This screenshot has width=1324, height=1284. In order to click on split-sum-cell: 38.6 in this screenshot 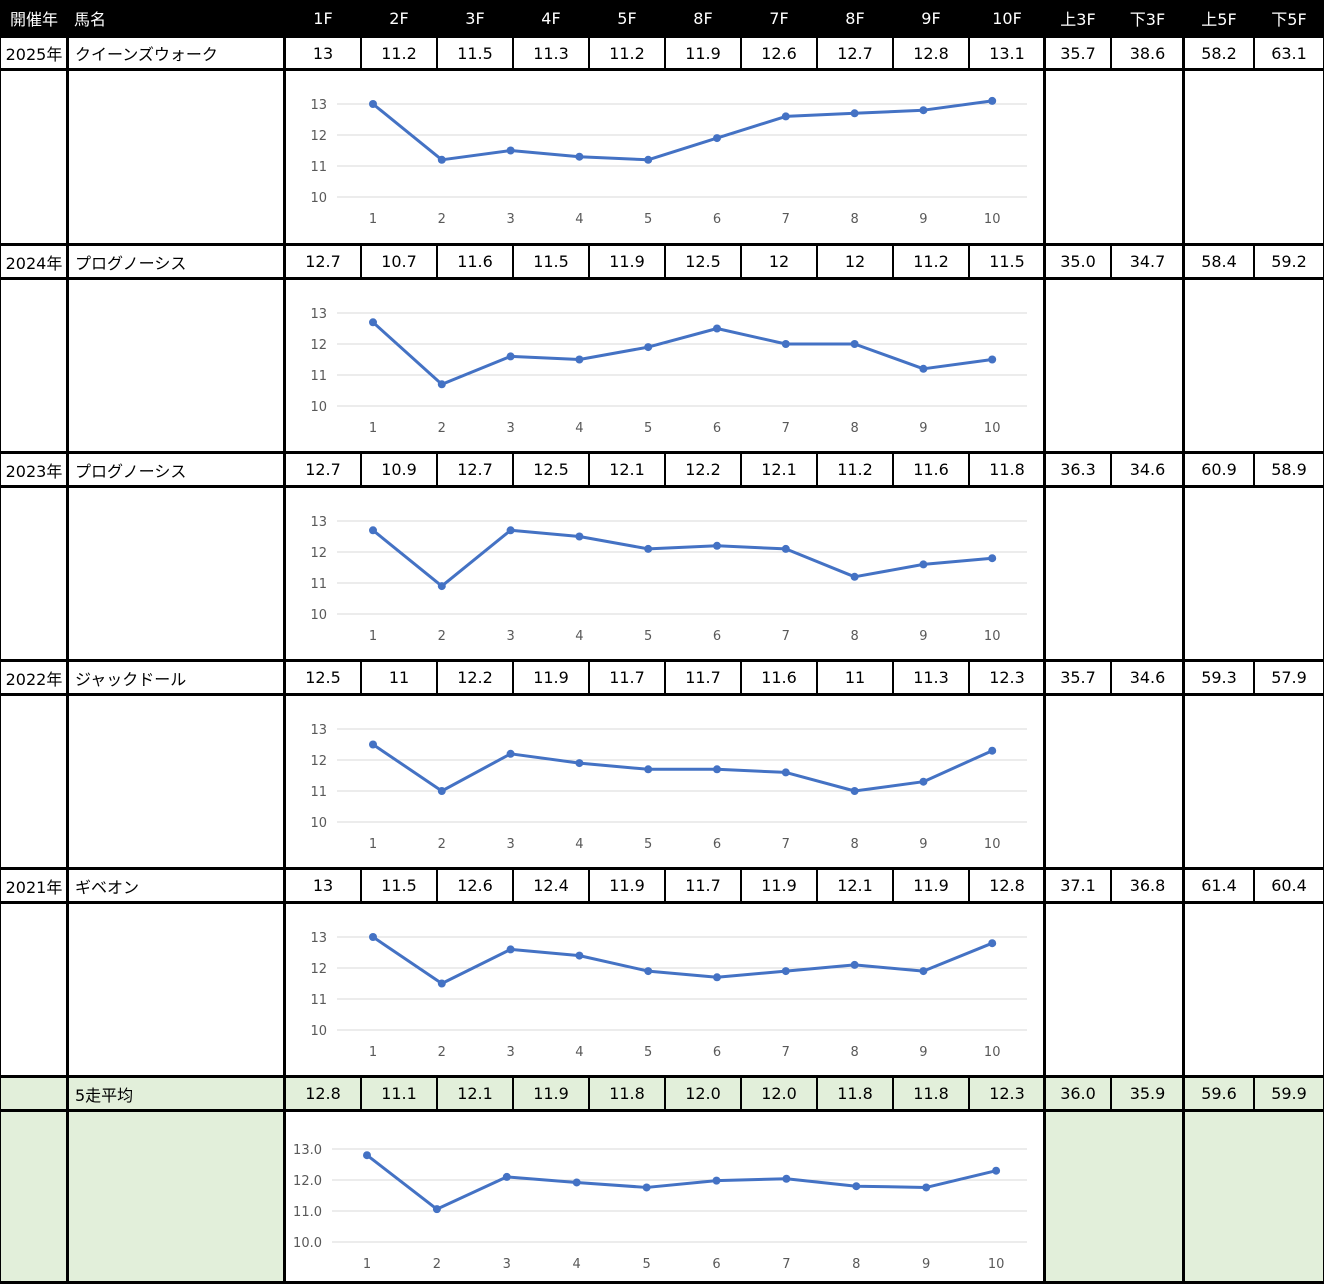, I will do `click(1147, 53)`.